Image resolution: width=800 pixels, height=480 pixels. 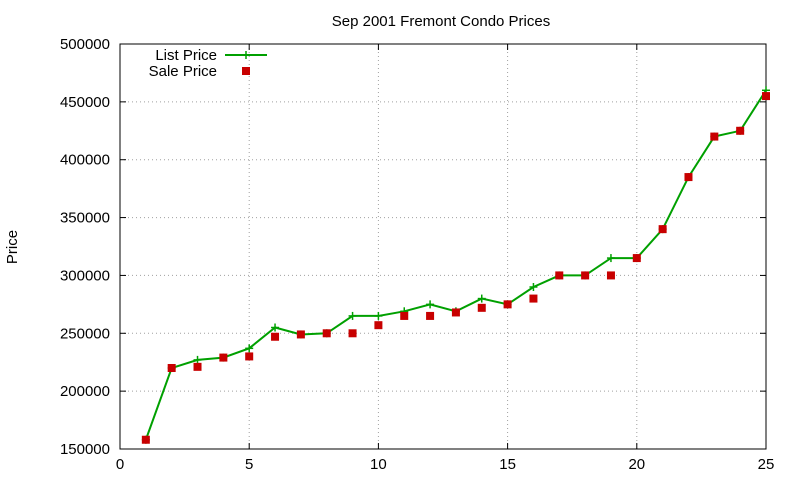 I want to click on y-axis-label: Price, so click(x=12, y=247).